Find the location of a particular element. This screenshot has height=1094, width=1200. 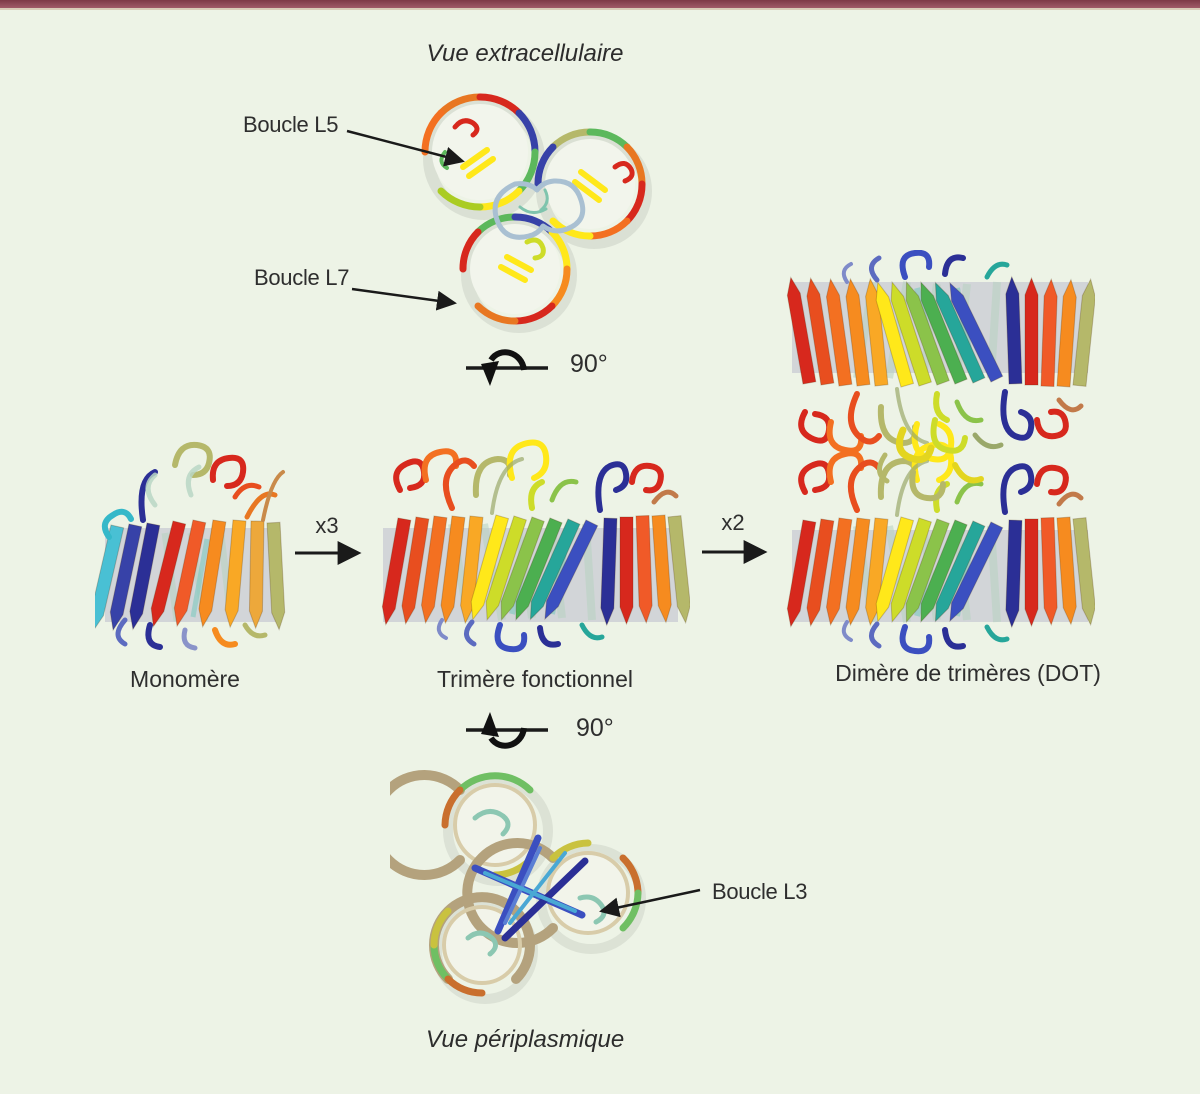

multiplier-x3: x3 is located at coordinates (327, 525).